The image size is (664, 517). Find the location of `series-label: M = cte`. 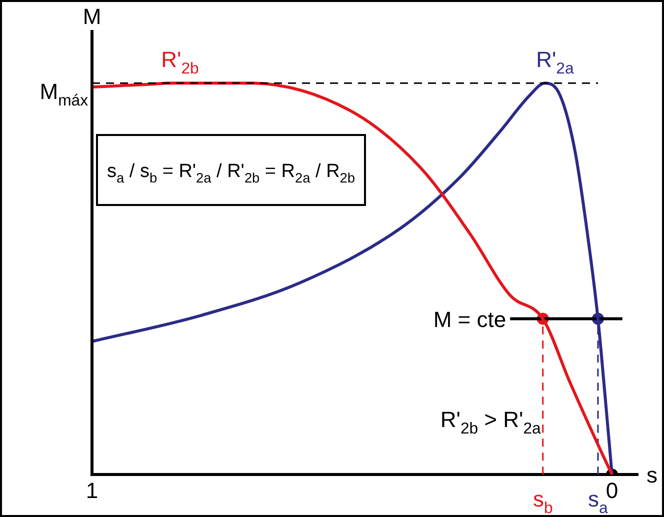

series-label: M = cte is located at coordinates (469, 319).